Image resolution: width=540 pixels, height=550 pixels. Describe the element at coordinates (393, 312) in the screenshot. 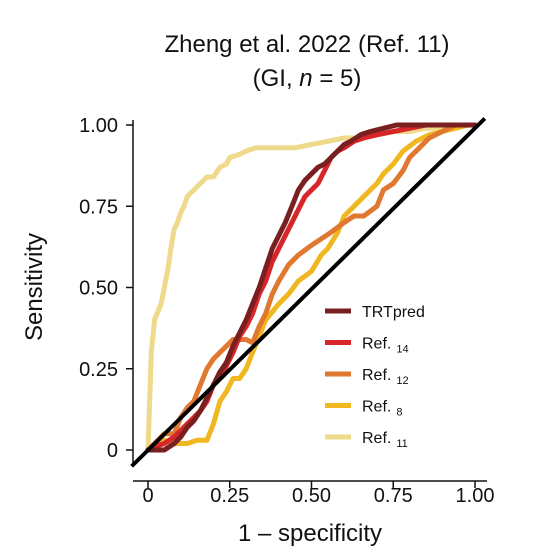

I see `legend-label: TRTpred` at that location.